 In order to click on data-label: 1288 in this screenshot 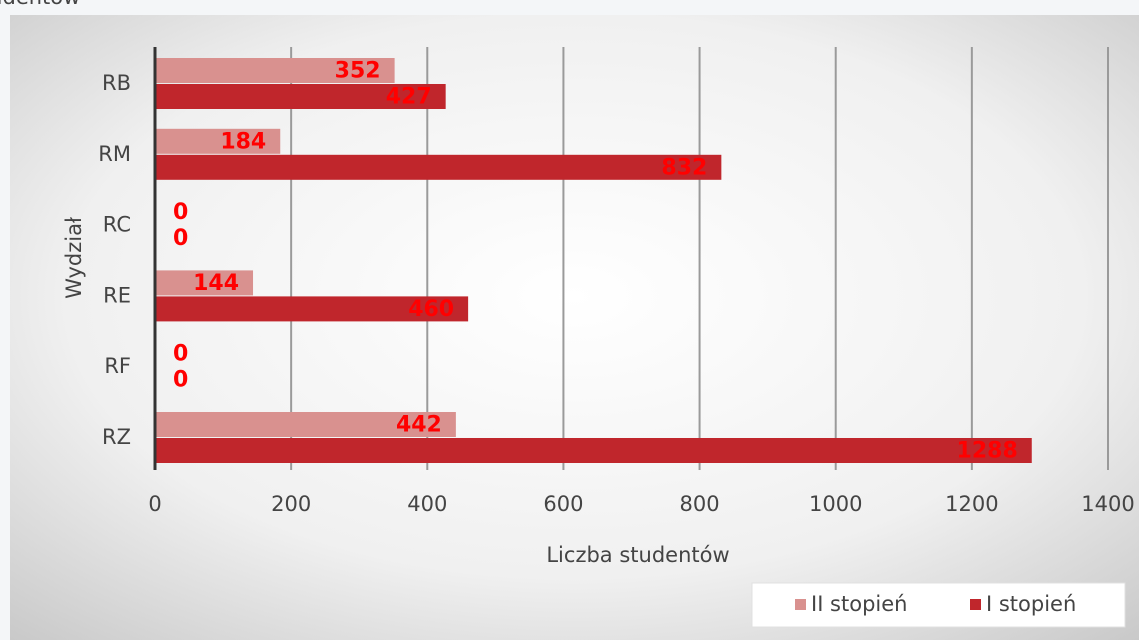, I will do `click(987, 451)`.